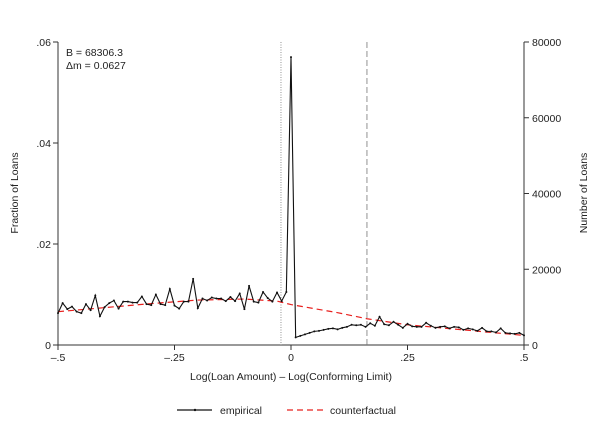 This screenshot has height=428, width=600. What do you see at coordinates (48, 346) in the screenshot?
I see `y-tick-label: 0` at bounding box center [48, 346].